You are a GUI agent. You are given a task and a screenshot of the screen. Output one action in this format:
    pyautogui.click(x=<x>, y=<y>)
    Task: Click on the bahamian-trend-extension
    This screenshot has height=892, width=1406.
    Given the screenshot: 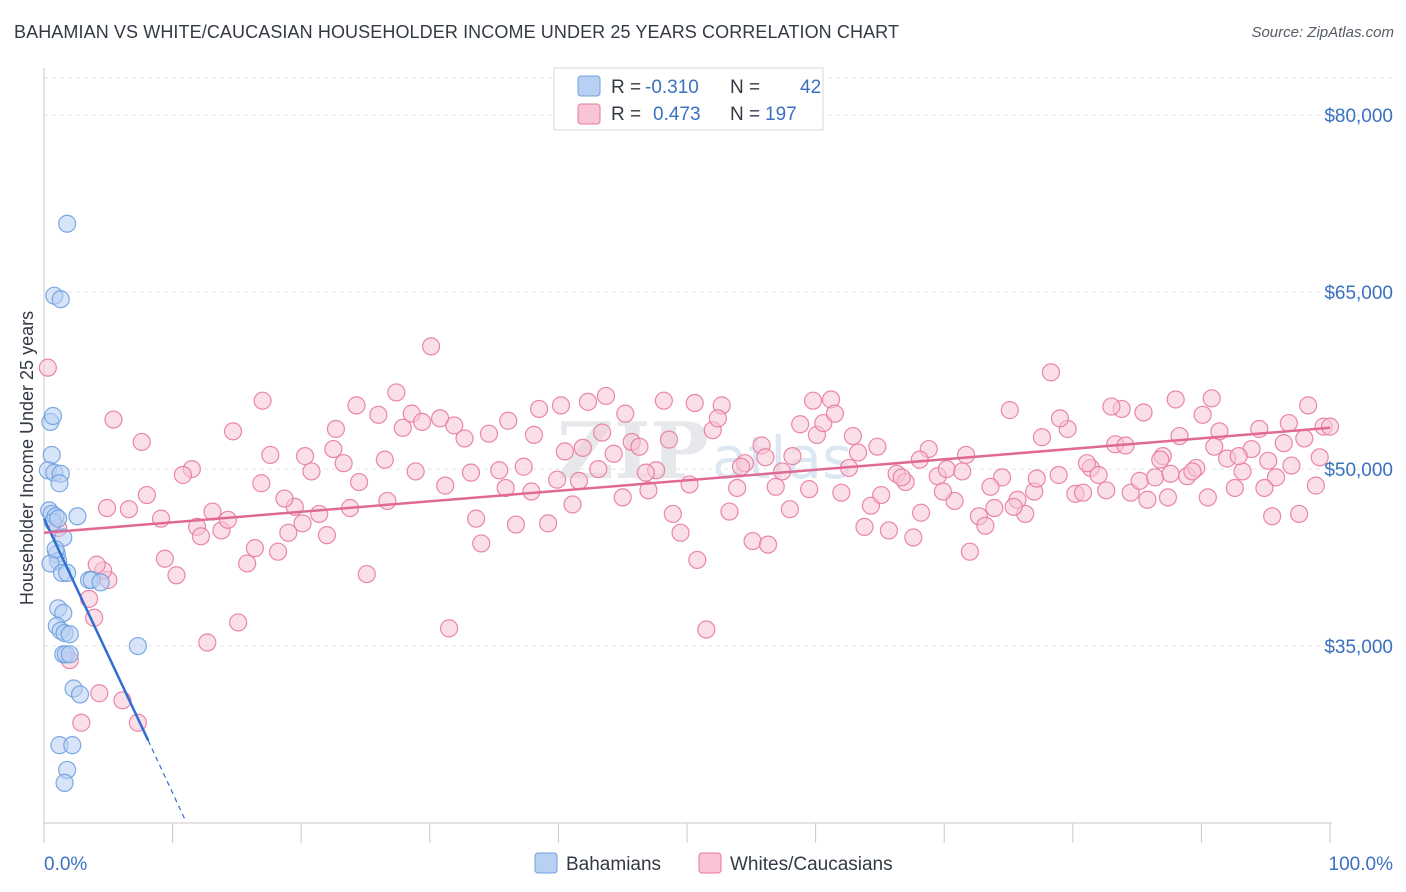 What is the action you would take?
    pyautogui.click(x=167, y=780)
    